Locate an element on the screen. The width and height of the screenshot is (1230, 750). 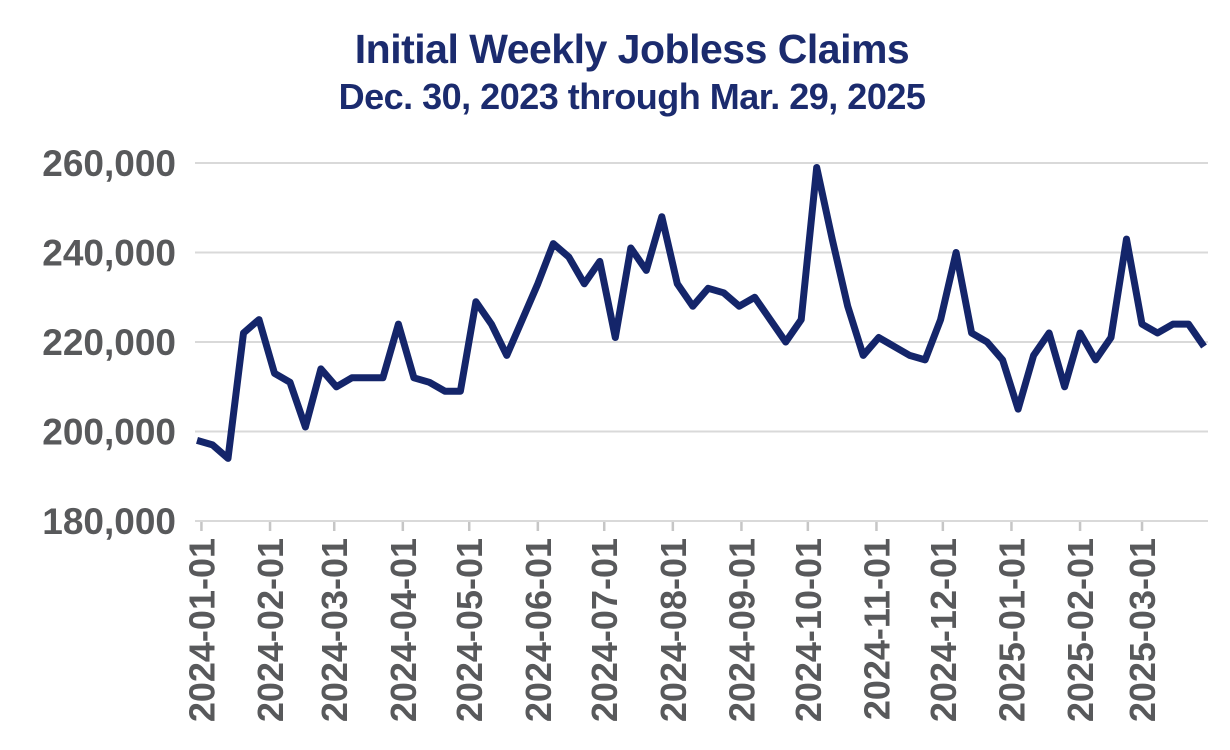
x-axis-tick-label: 2024-07-01 is located at coordinates (604, 630).